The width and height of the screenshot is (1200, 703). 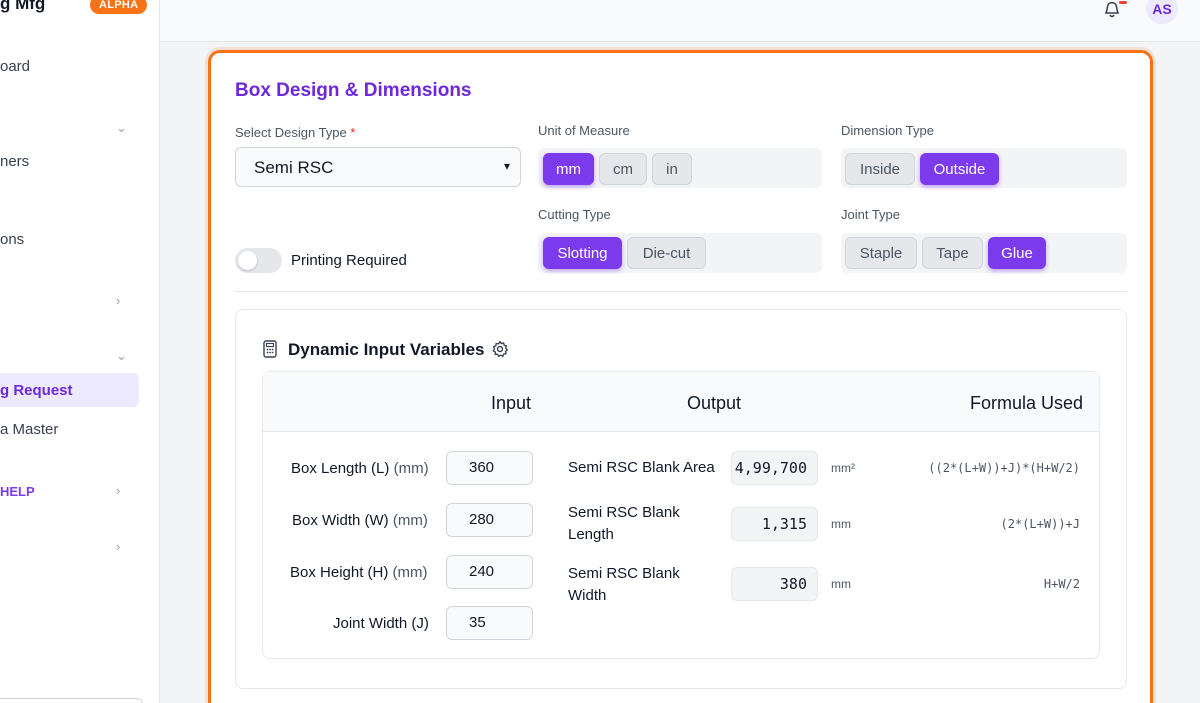 I want to click on design-type-select: Semi RSC ▾, so click(x=378, y=167).